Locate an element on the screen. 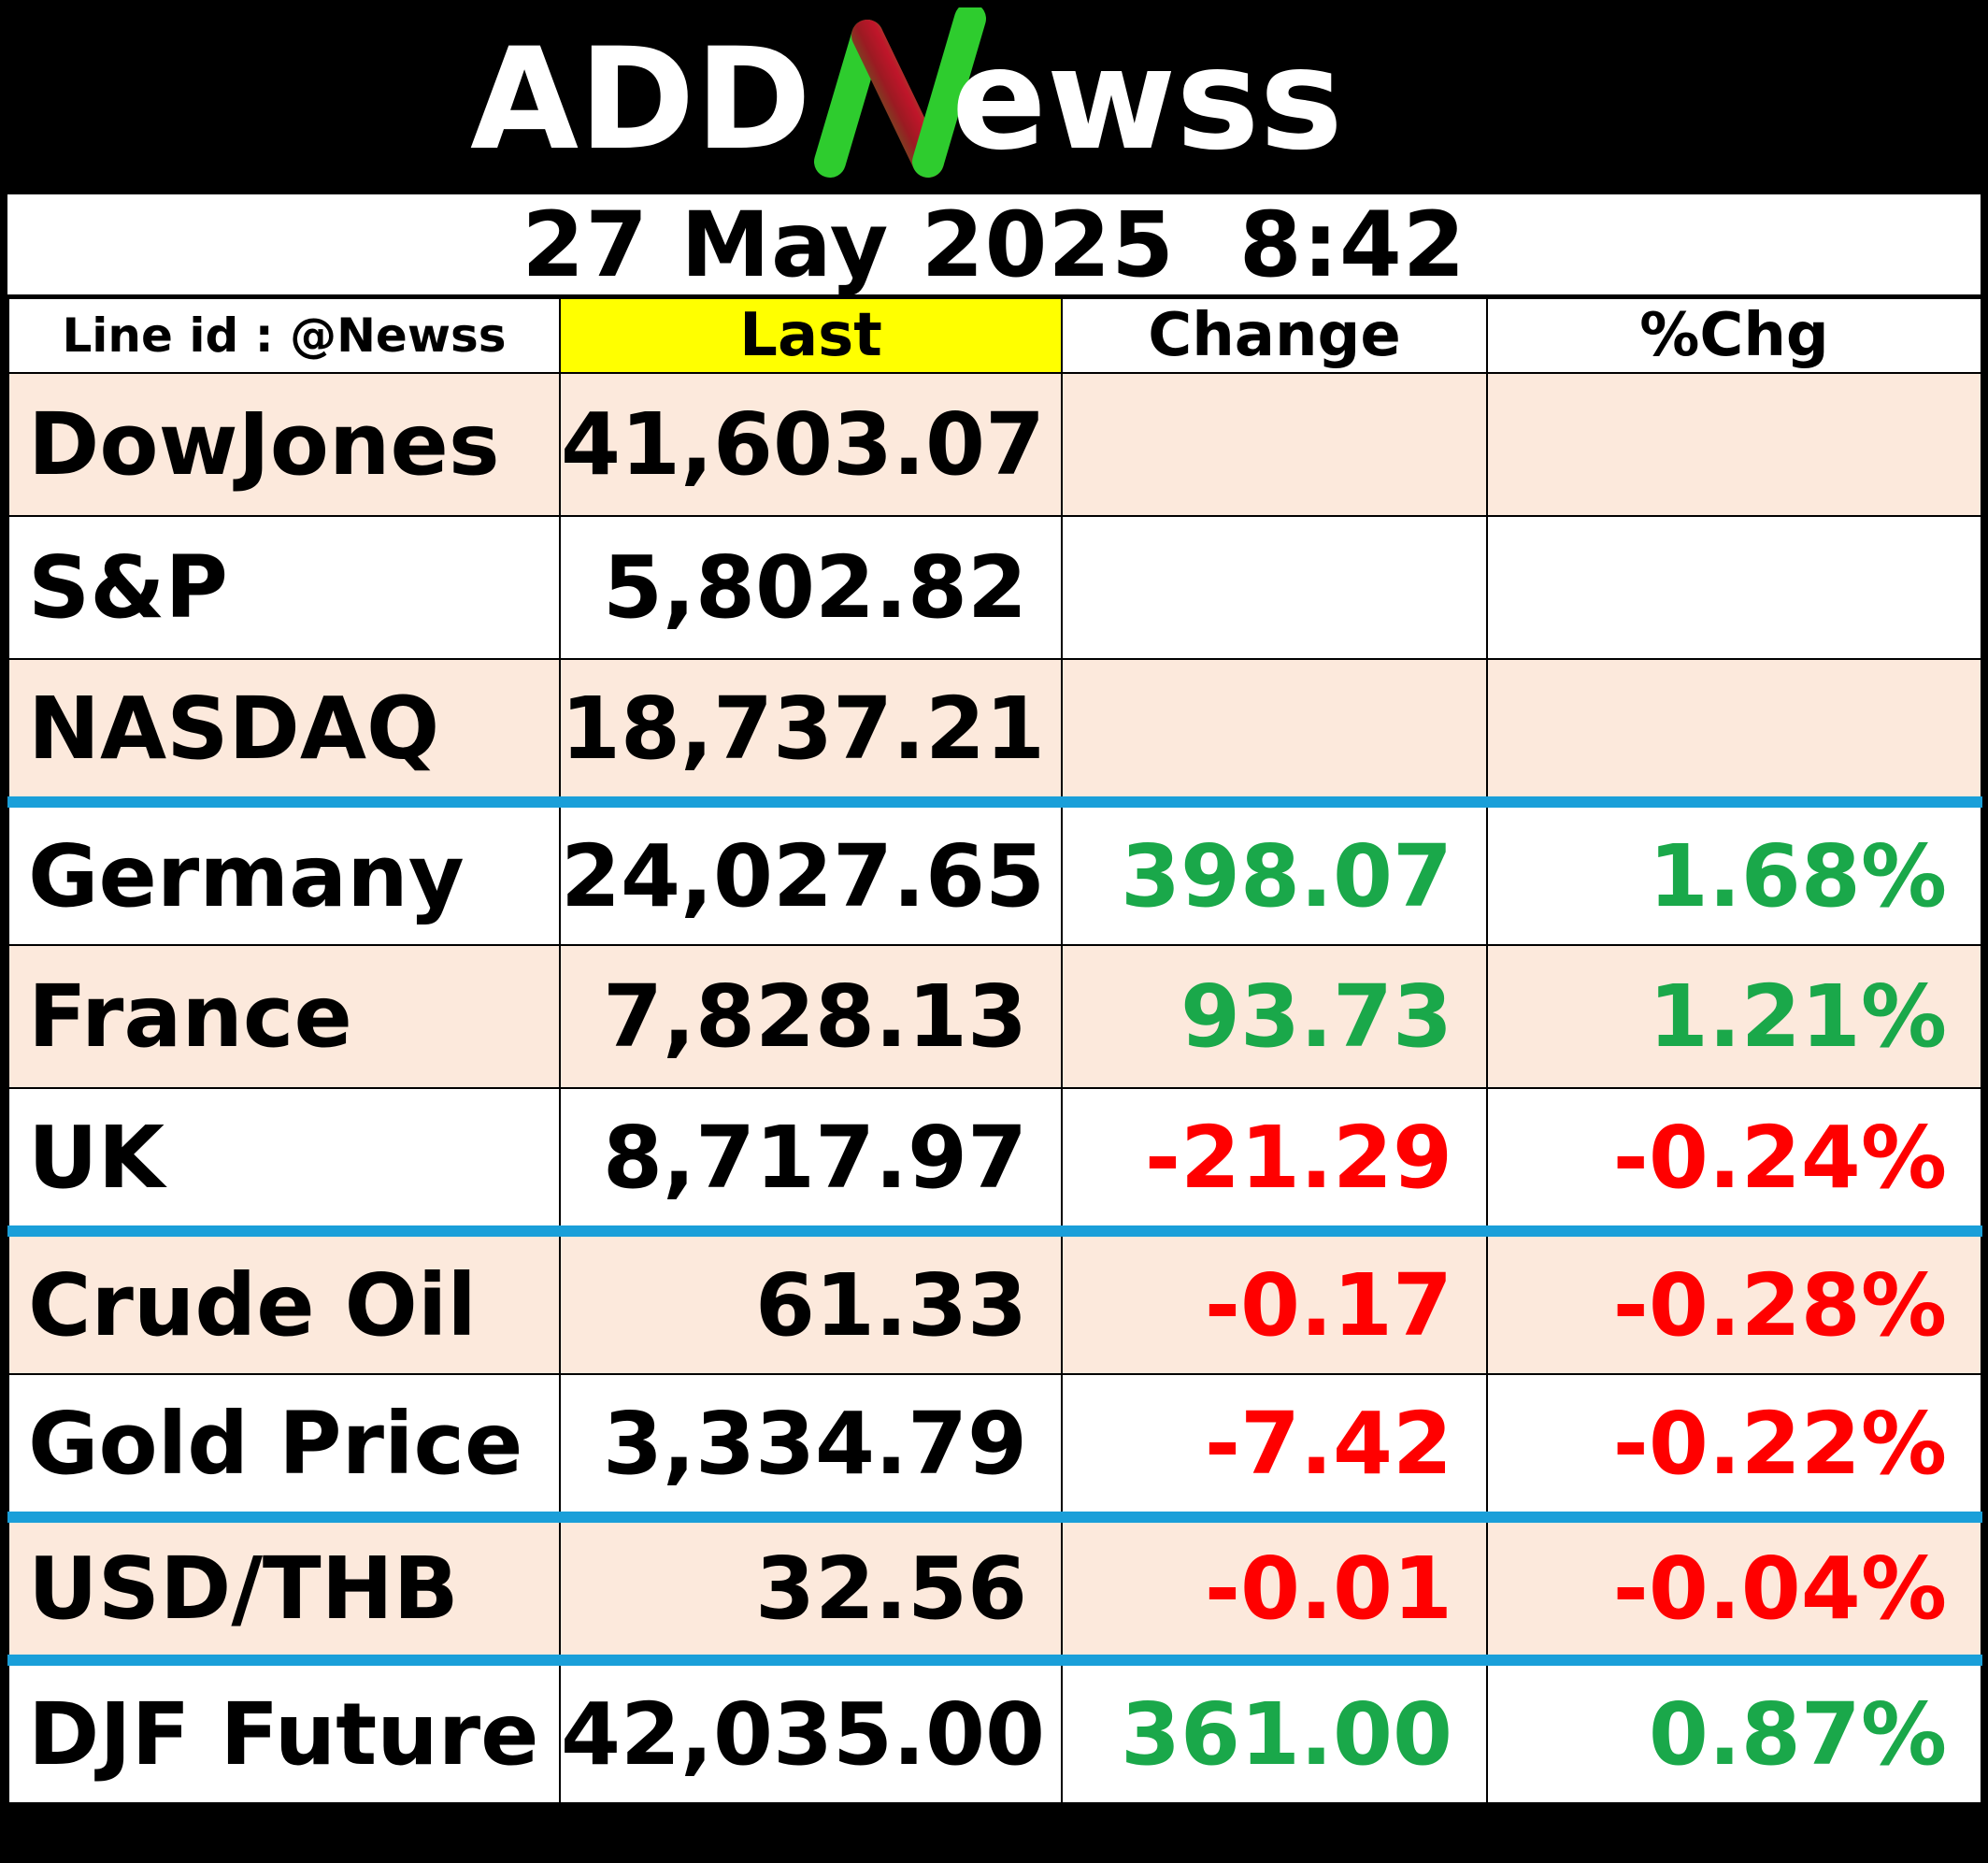  table-row-nasdaq: NASDAQ 18,737.21 is located at coordinates (995, 730).